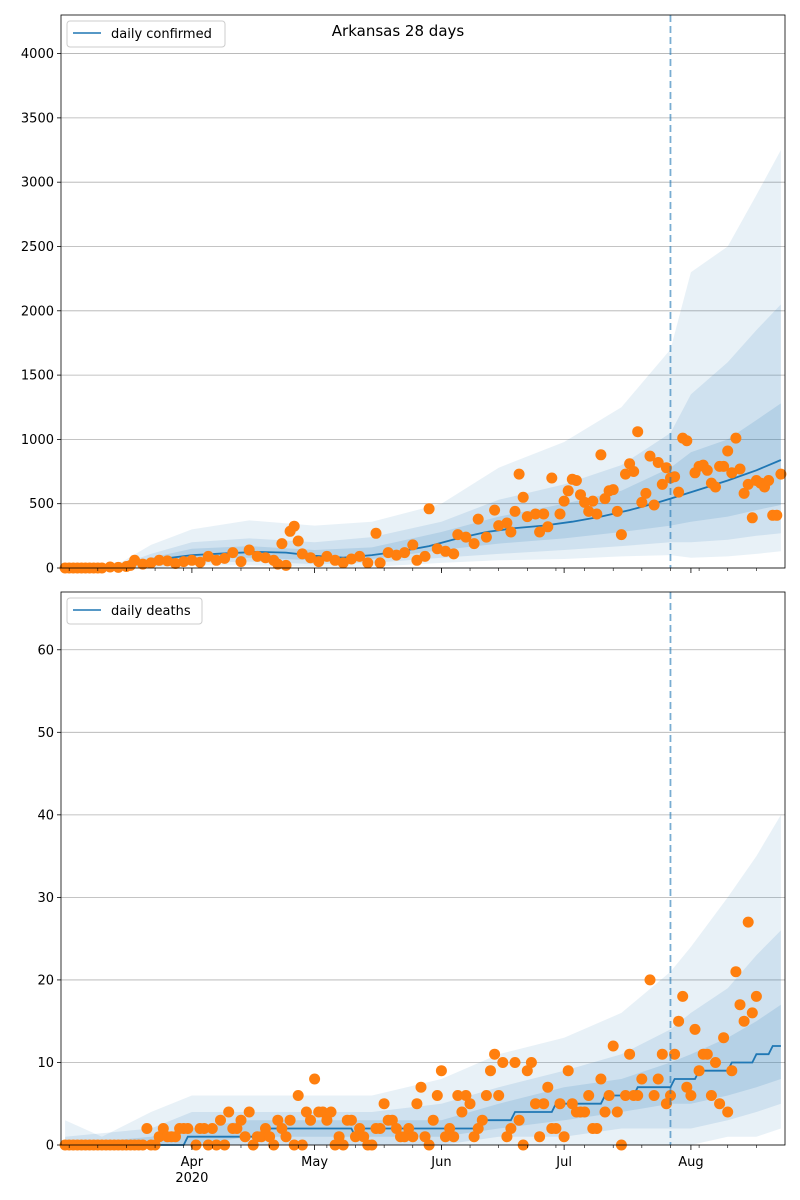  Describe the element at coordinates (45, 815) in the screenshot. I see `deaths-y-tick-label: 40` at that location.